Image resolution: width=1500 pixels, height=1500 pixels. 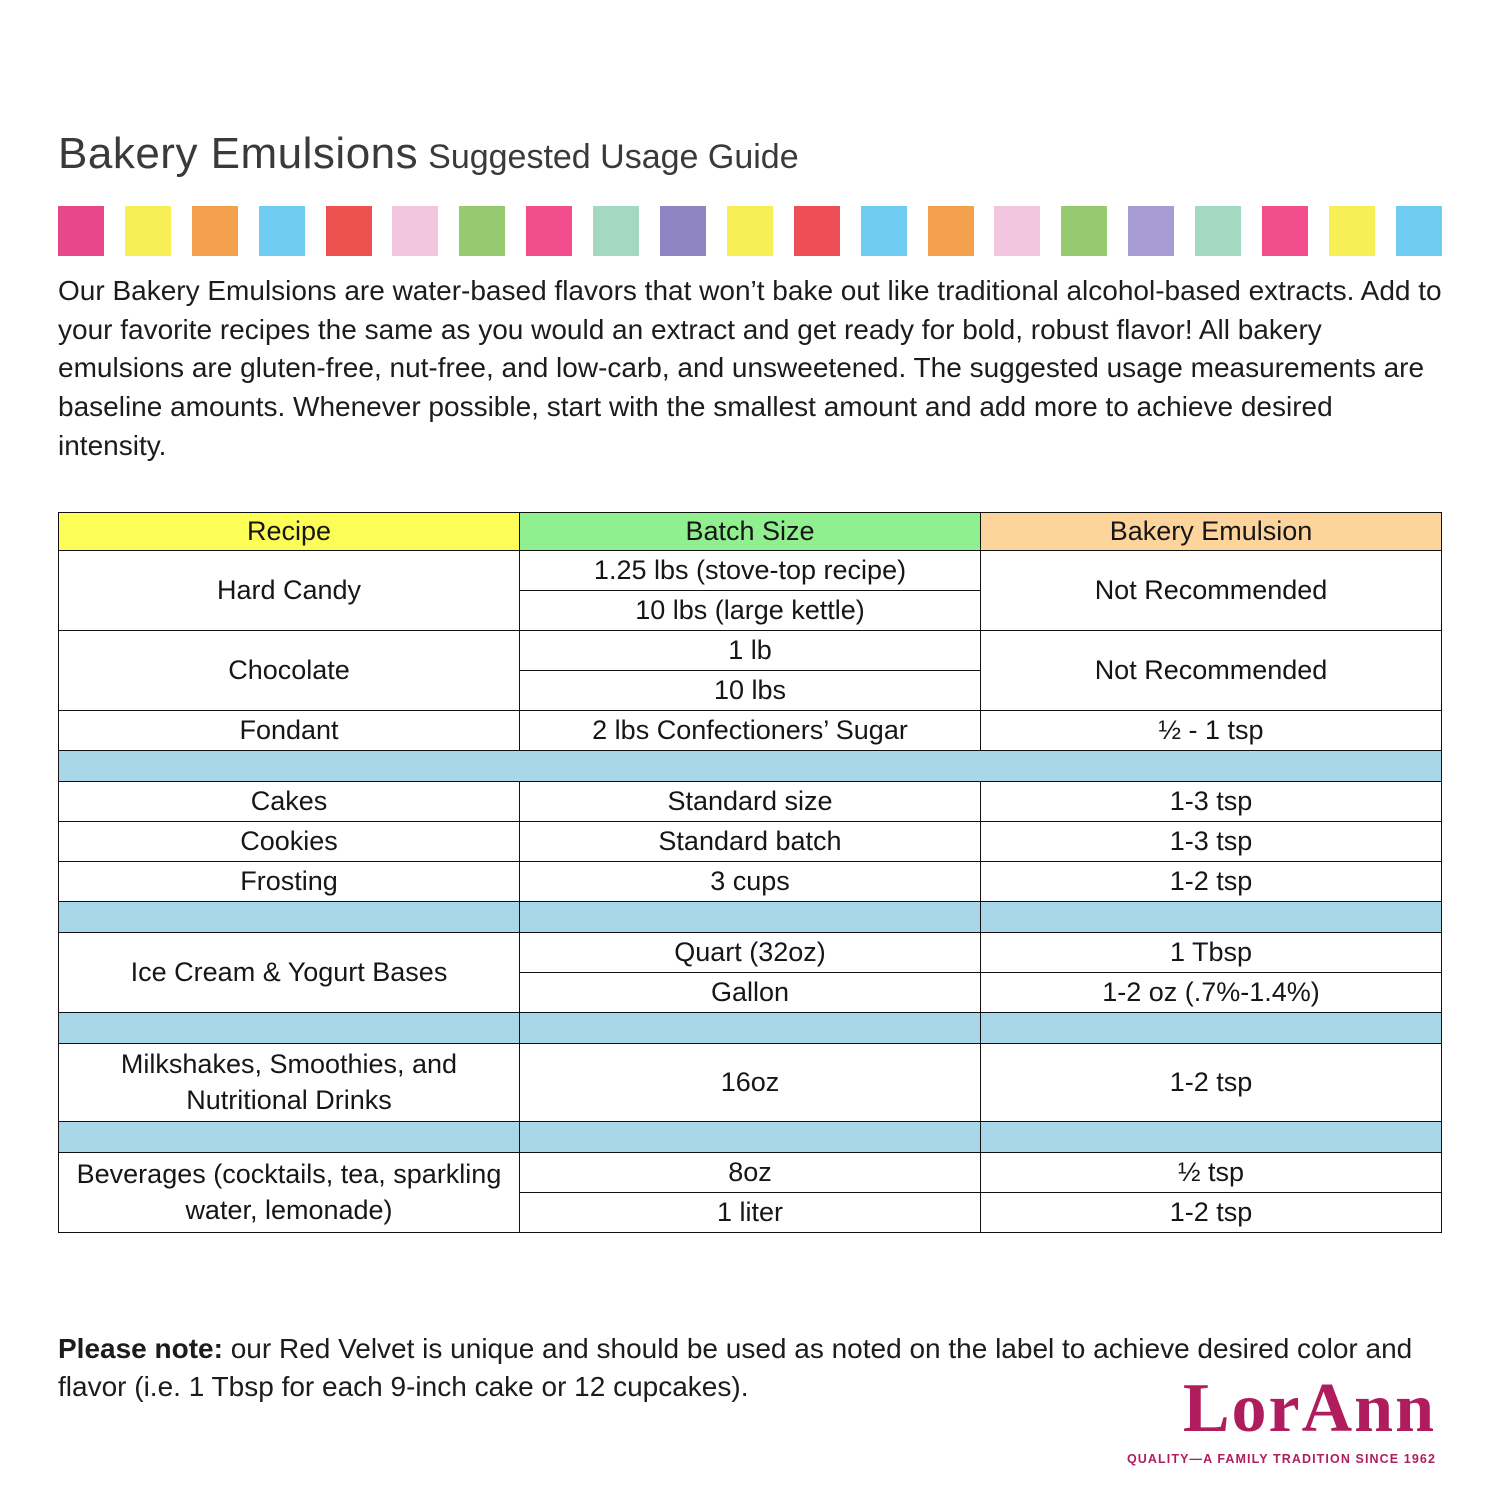 What do you see at coordinates (613, 157) in the screenshot?
I see `title-sub: Suggested Usage Guide` at bounding box center [613, 157].